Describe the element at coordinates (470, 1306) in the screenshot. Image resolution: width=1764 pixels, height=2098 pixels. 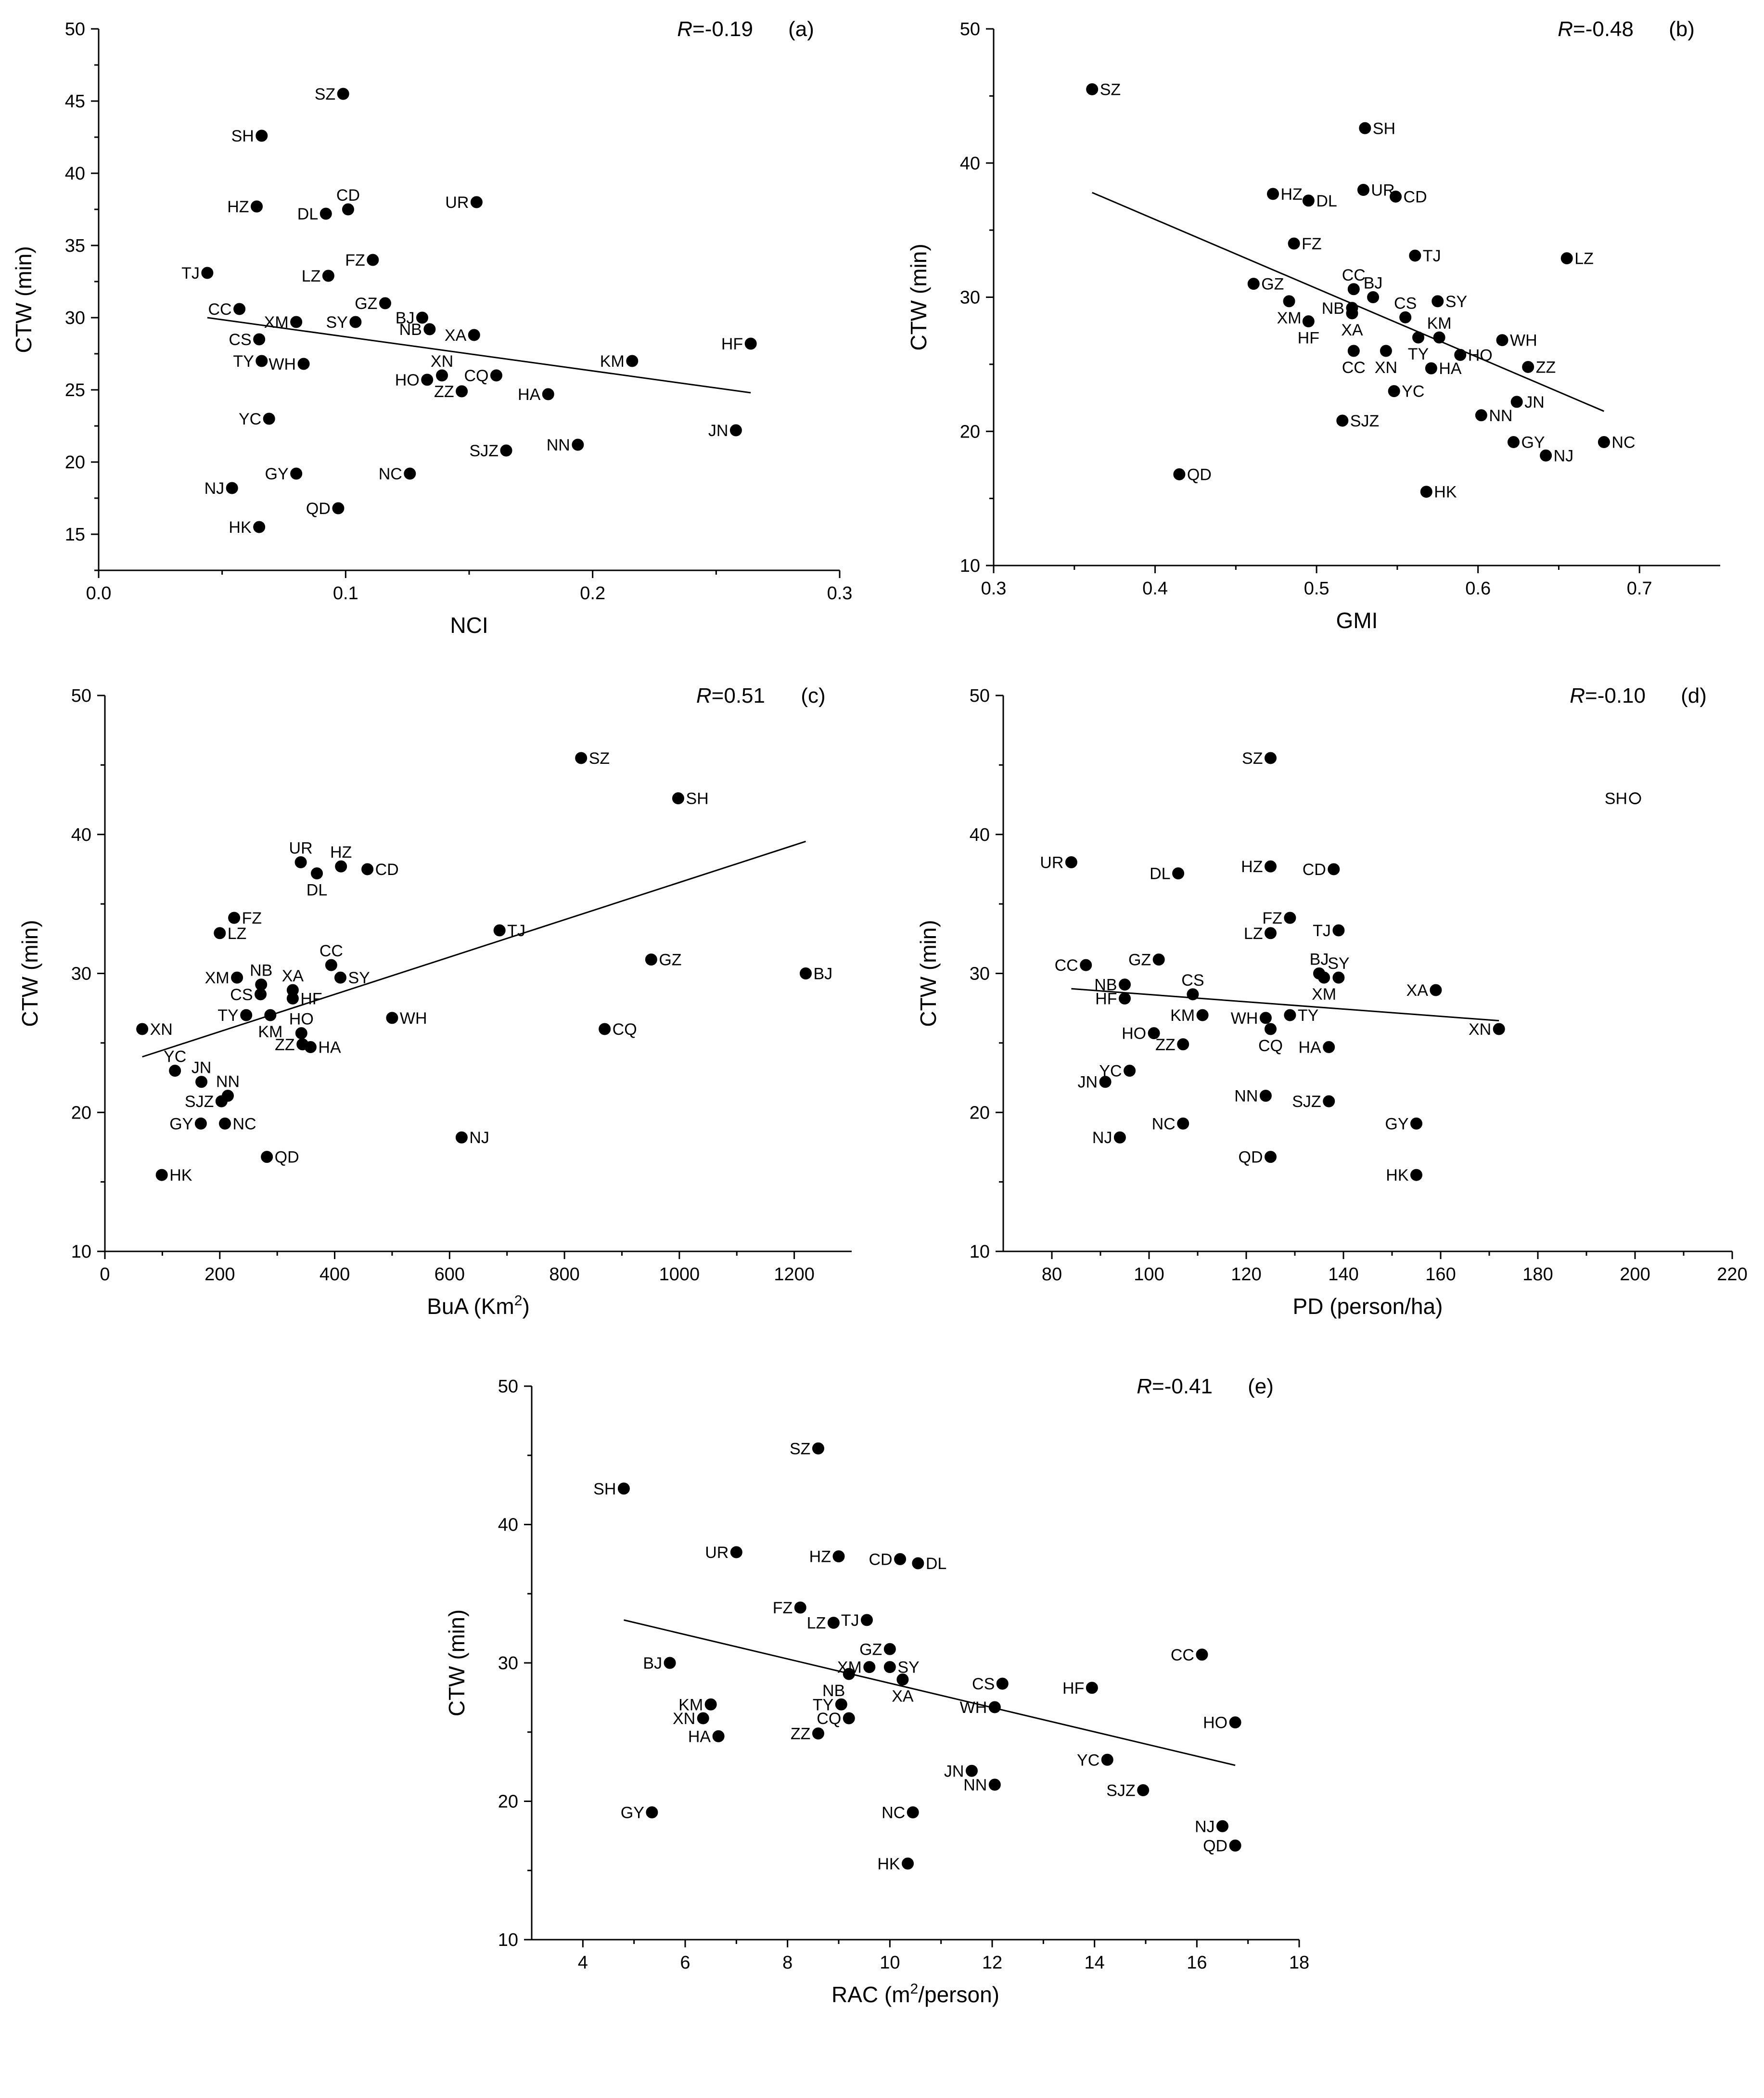
I see `x-axis-label-text: BuA (Km` at that location.